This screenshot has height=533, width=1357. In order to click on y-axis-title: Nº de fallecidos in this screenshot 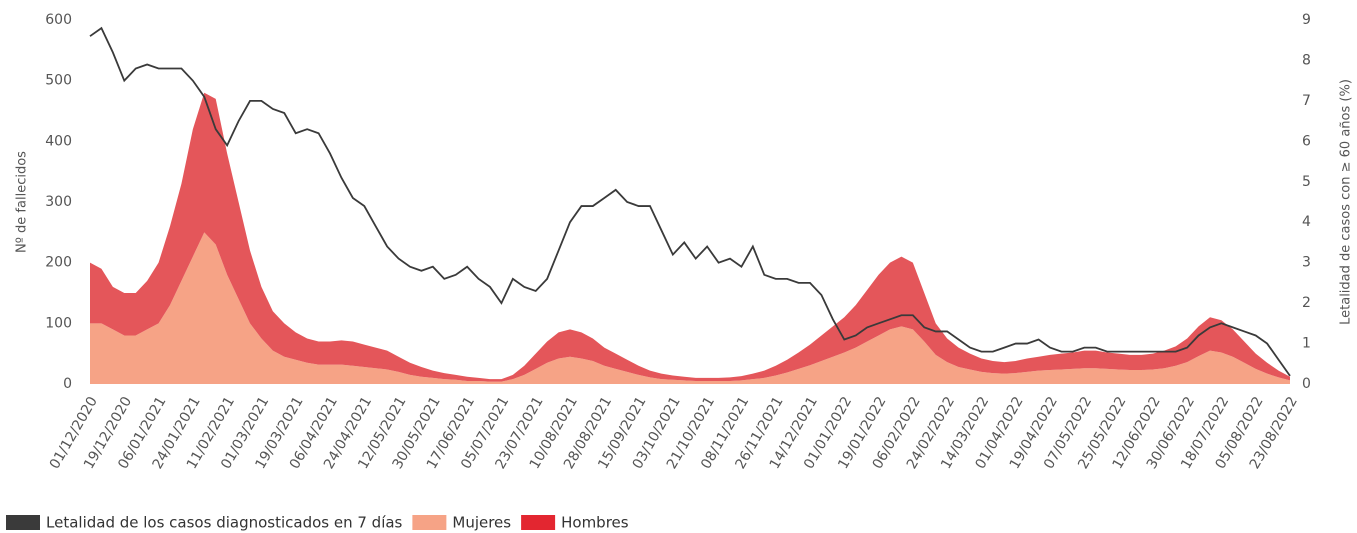, I will do `click(22, 202)`.